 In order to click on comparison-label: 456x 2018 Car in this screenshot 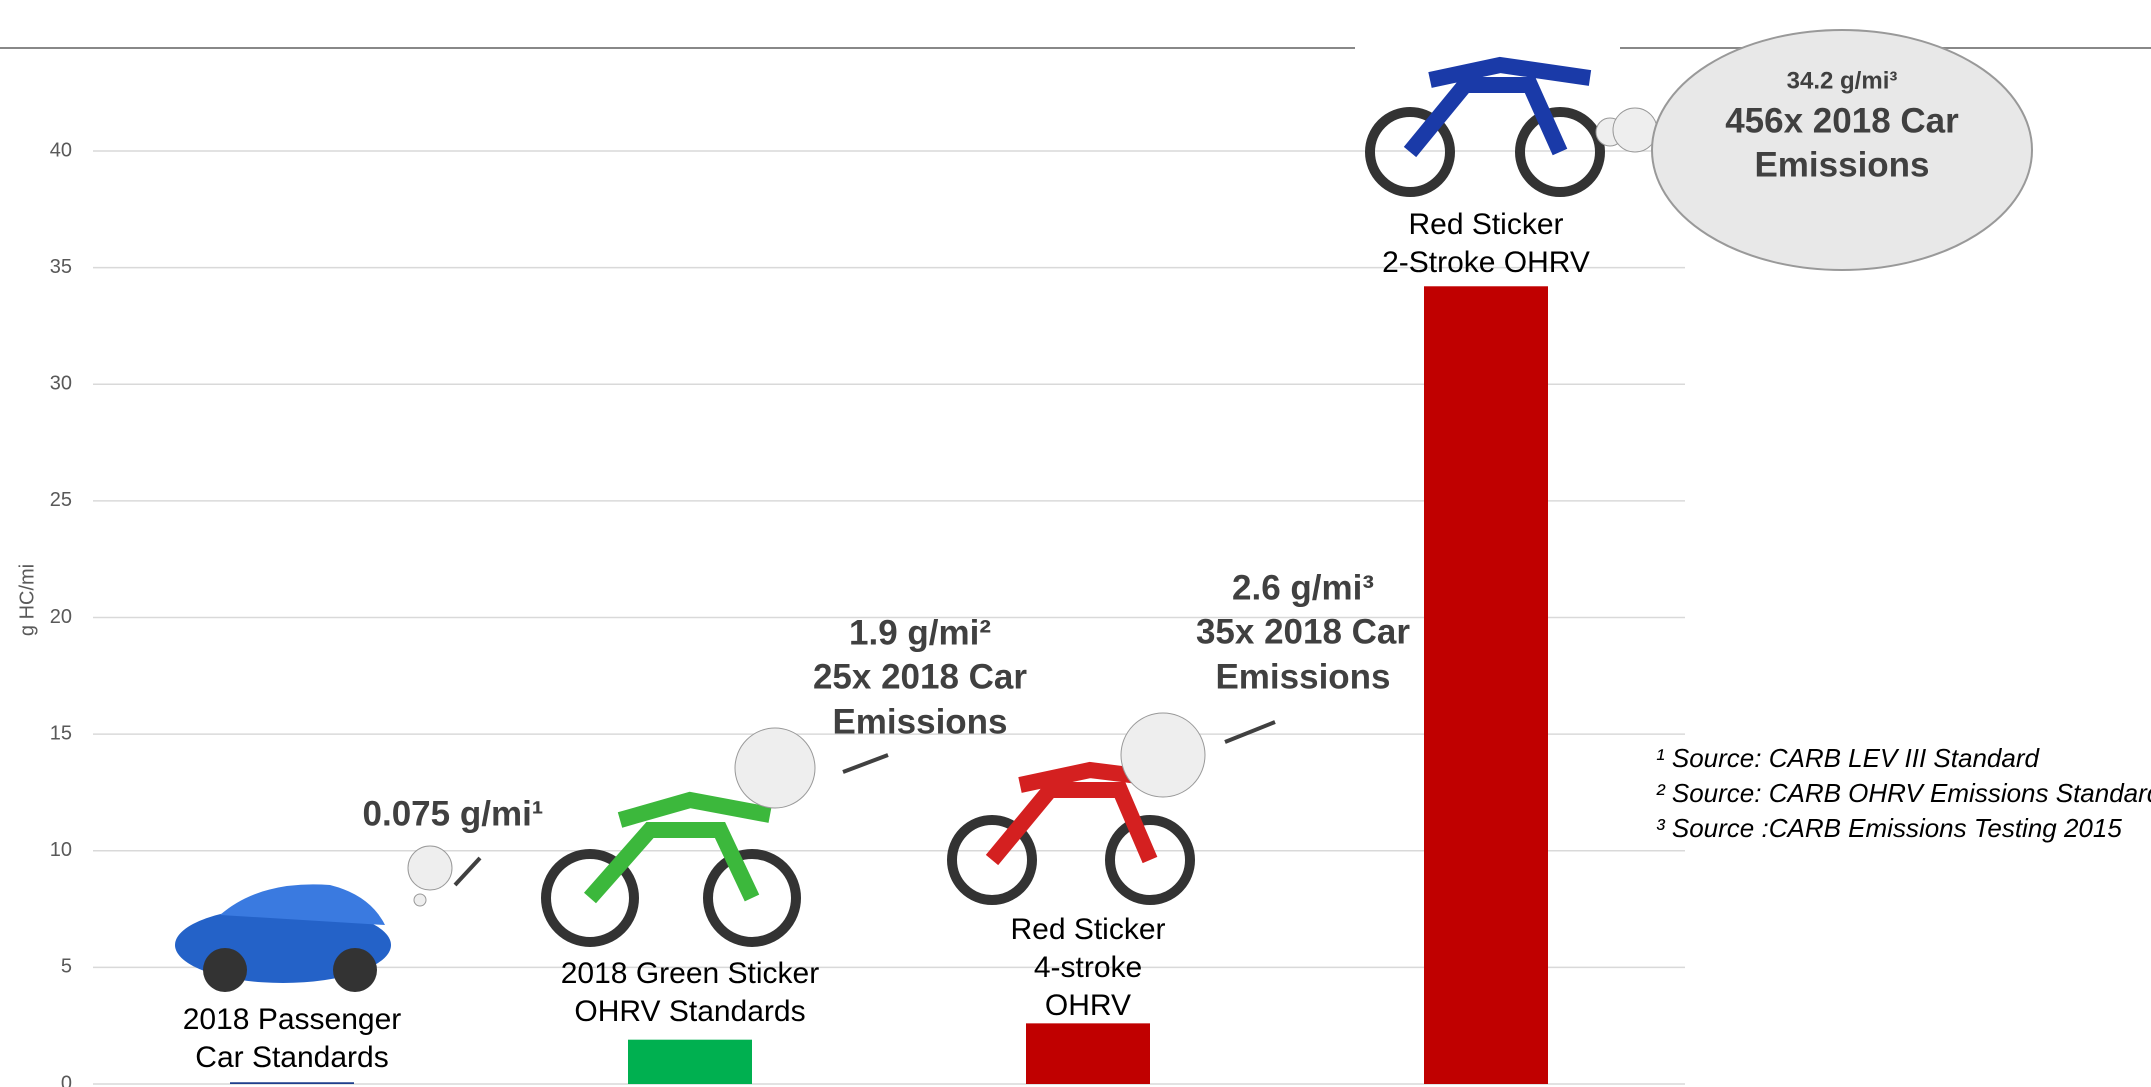, I will do `click(1842, 120)`.